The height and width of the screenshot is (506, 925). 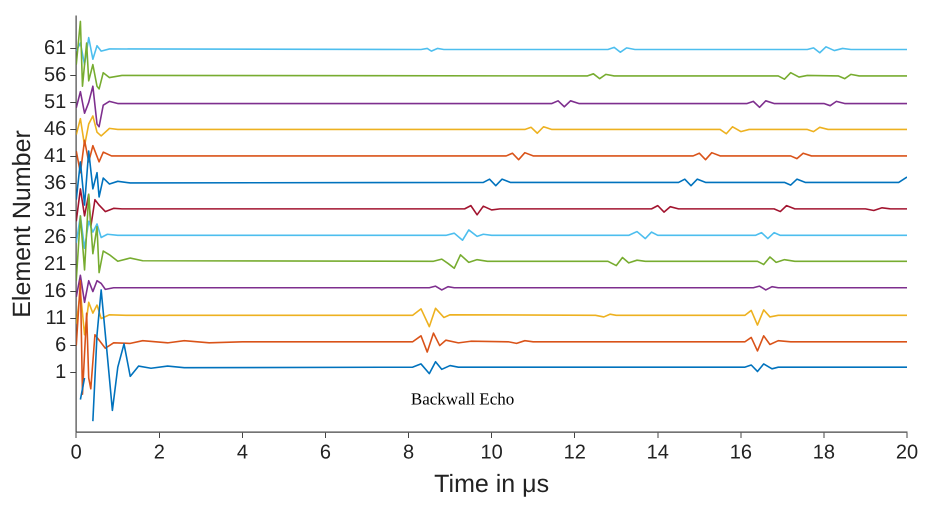 I want to click on y-tick-label: 21, so click(x=55, y=264).